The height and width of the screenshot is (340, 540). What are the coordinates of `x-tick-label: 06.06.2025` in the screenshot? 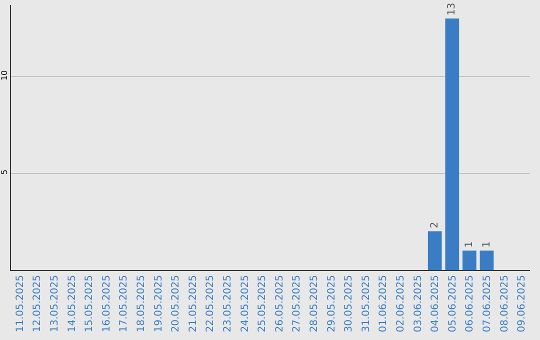 It's located at (470, 303).